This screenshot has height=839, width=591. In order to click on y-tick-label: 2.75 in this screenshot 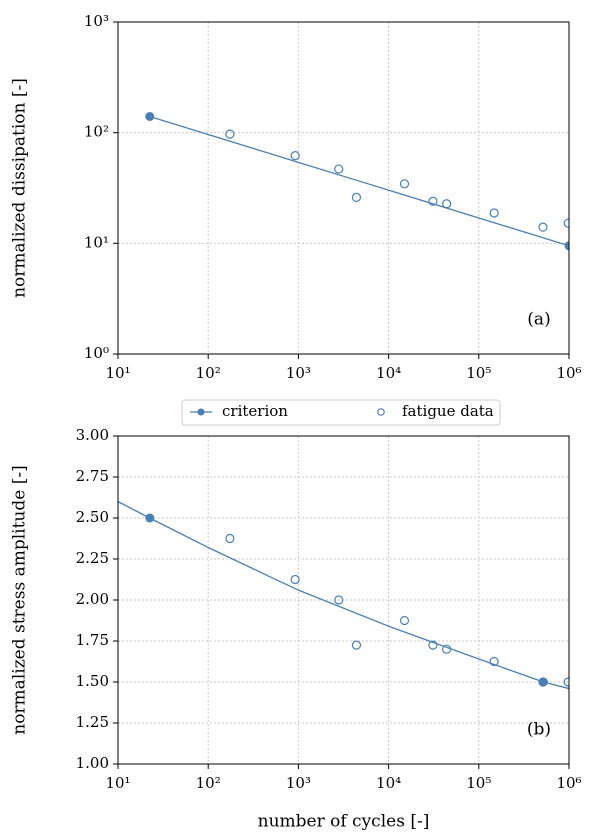, I will do `click(92, 476)`.